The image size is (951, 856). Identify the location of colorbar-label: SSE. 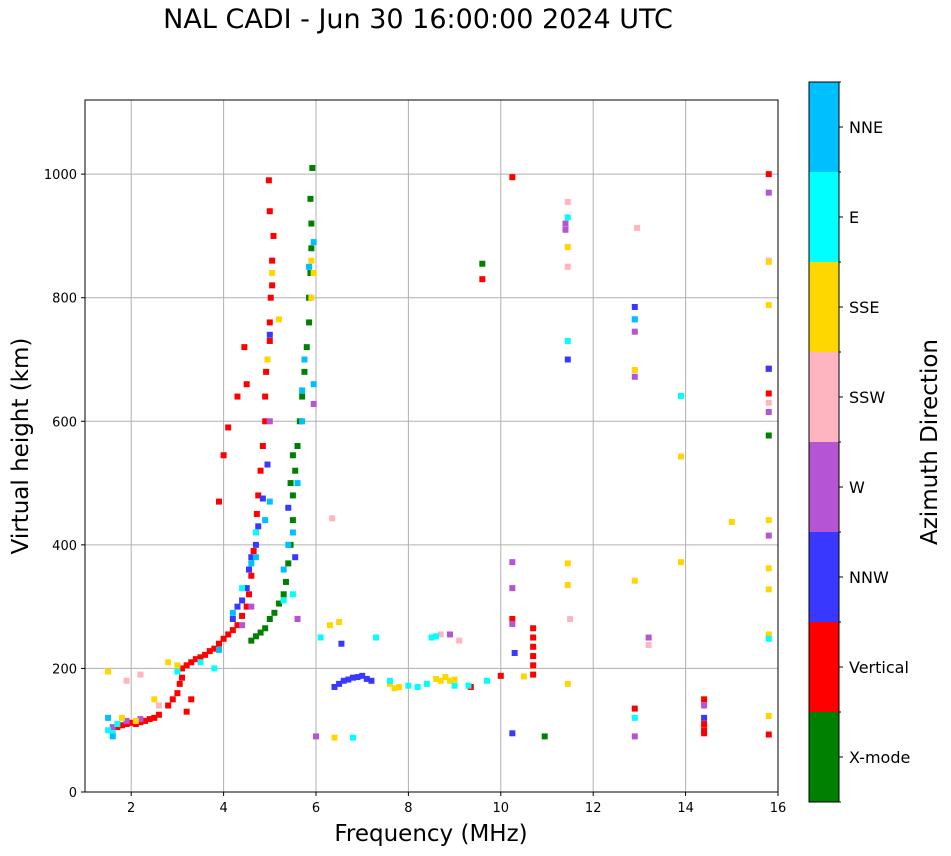
(864, 307).